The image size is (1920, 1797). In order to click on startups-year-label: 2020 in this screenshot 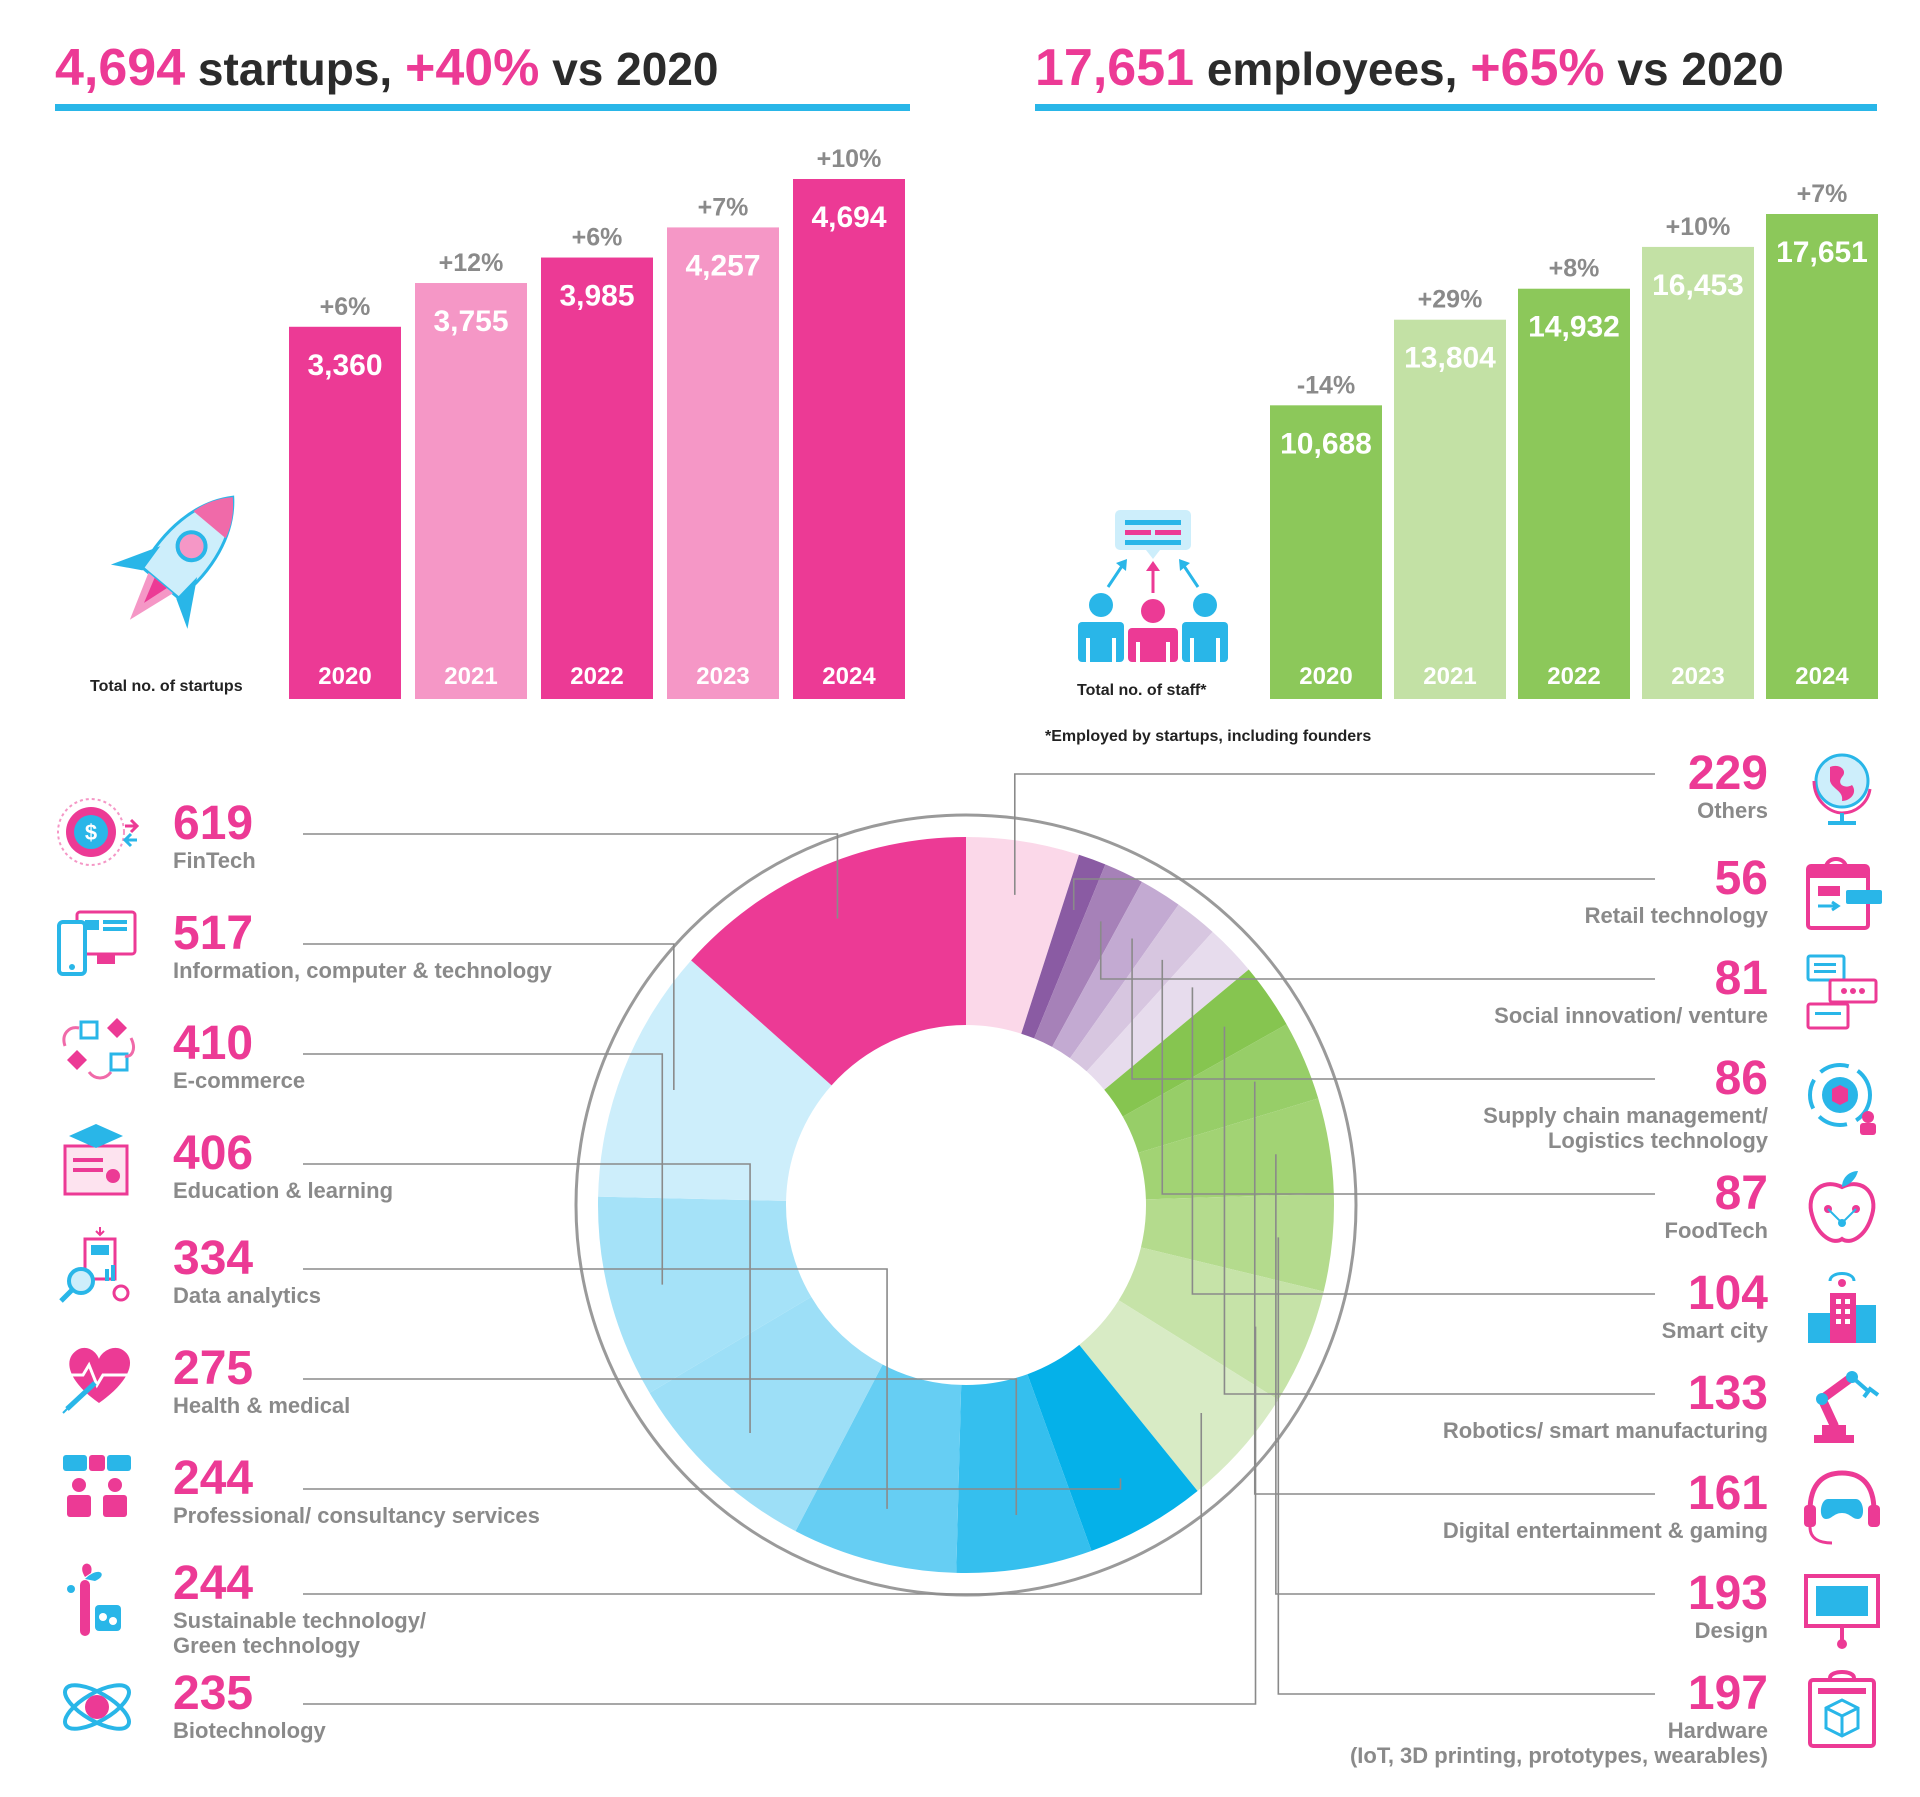, I will do `click(344, 676)`.